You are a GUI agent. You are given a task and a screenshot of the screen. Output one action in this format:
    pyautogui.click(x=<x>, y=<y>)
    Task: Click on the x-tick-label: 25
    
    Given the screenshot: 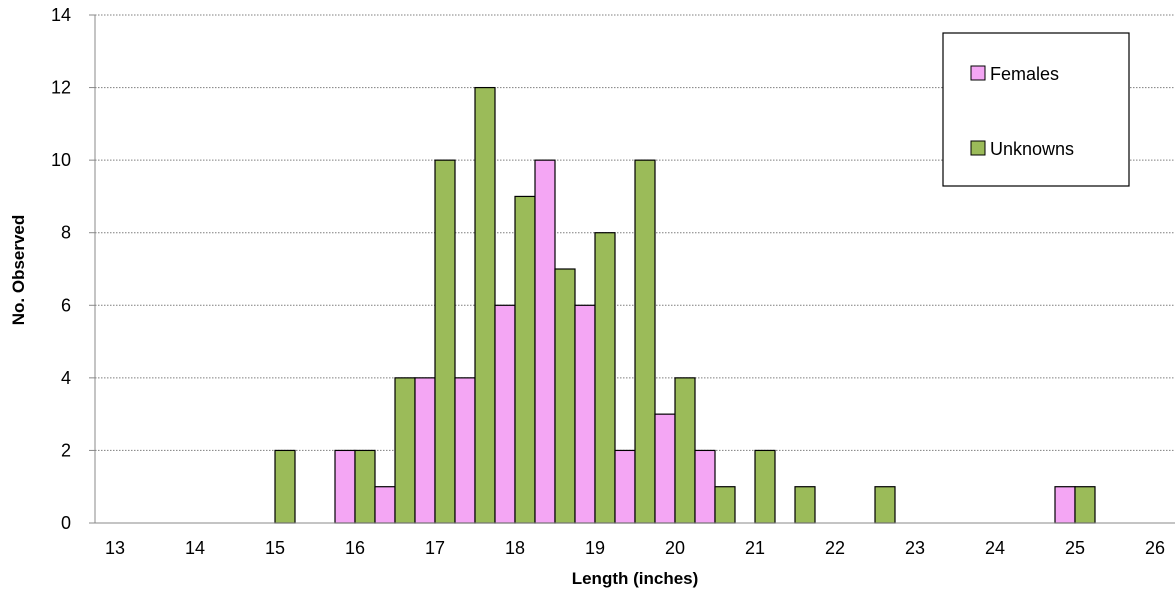 What is the action you would take?
    pyautogui.click(x=1075, y=548)
    